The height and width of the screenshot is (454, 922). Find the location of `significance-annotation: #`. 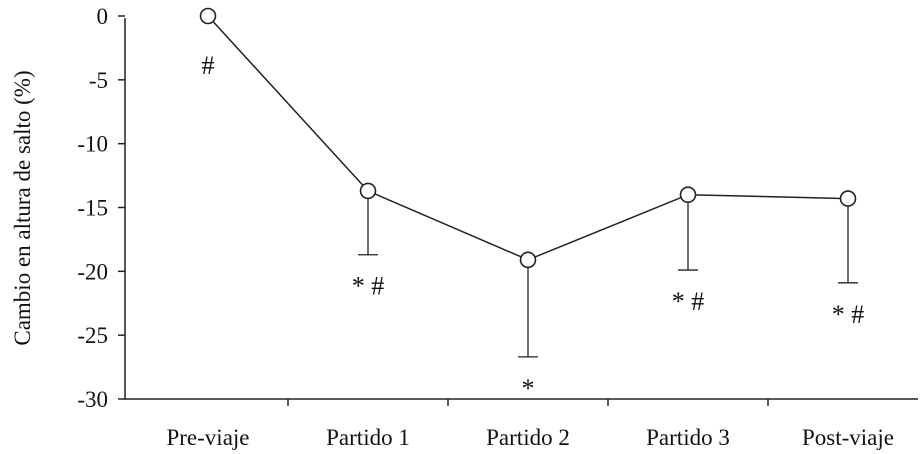

significance-annotation: # is located at coordinates (208, 65).